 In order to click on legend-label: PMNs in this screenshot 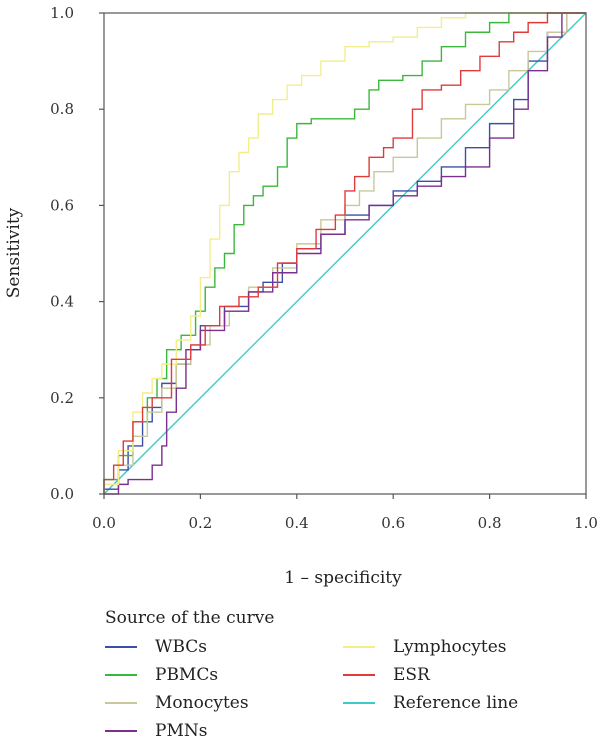, I will do `click(181, 731)`.